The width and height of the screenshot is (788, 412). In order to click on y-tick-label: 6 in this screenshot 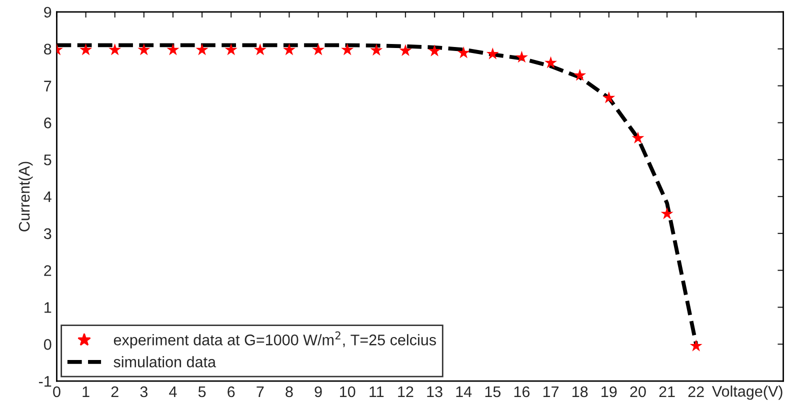, I will do `click(48, 123)`.